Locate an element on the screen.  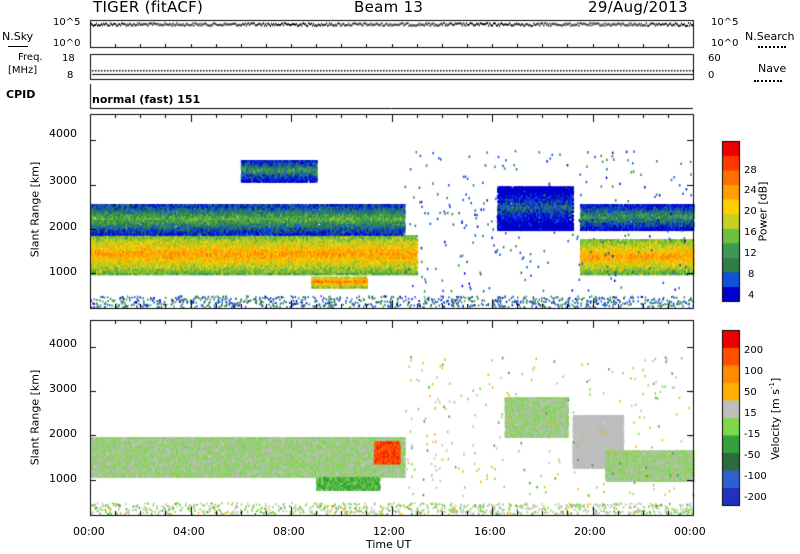
freq-unit-label: [MHz] is located at coordinates (23, 70).